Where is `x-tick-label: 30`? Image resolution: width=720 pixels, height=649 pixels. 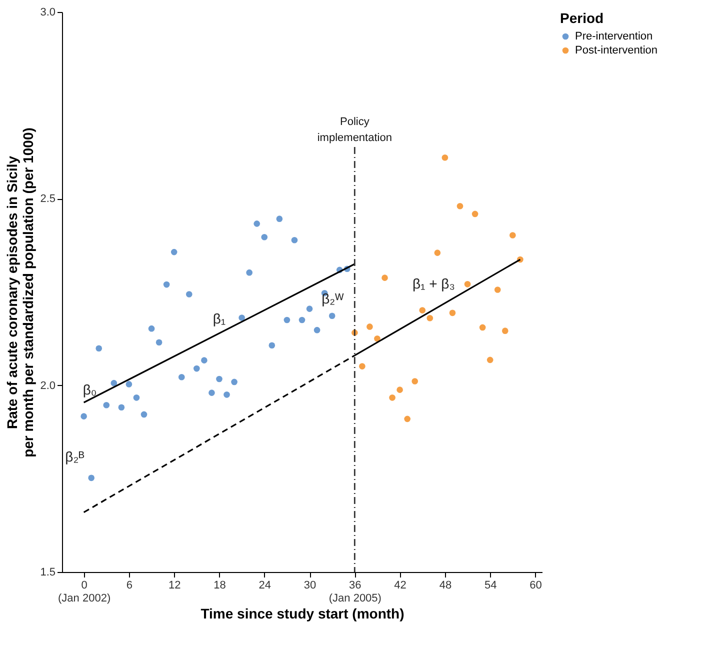 x-tick-label: 30 is located at coordinates (310, 586).